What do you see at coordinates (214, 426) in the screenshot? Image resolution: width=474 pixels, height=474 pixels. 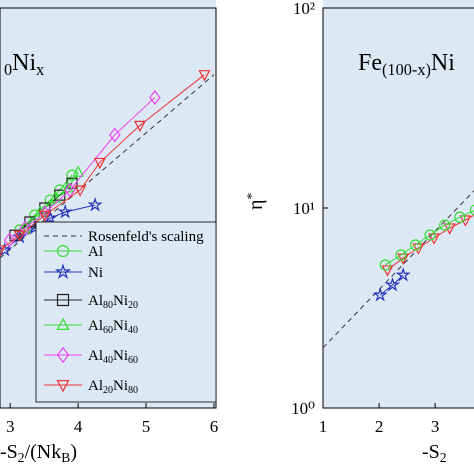 I see `x-tick-label: 6` at bounding box center [214, 426].